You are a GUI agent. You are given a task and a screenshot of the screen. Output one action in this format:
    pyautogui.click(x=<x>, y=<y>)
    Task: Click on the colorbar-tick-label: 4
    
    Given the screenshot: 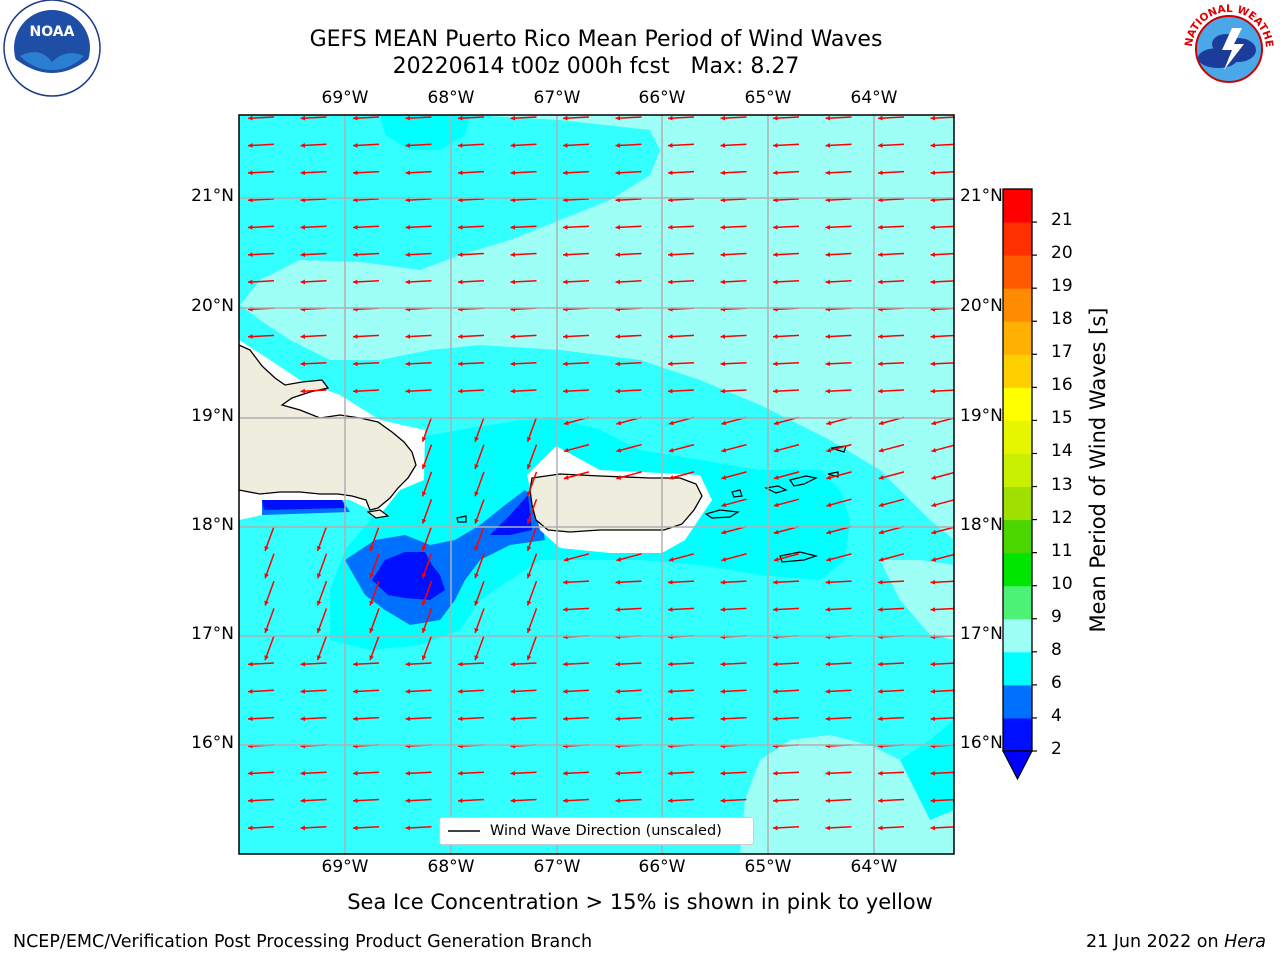 What is the action you would take?
    pyautogui.click(x=1056, y=715)
    